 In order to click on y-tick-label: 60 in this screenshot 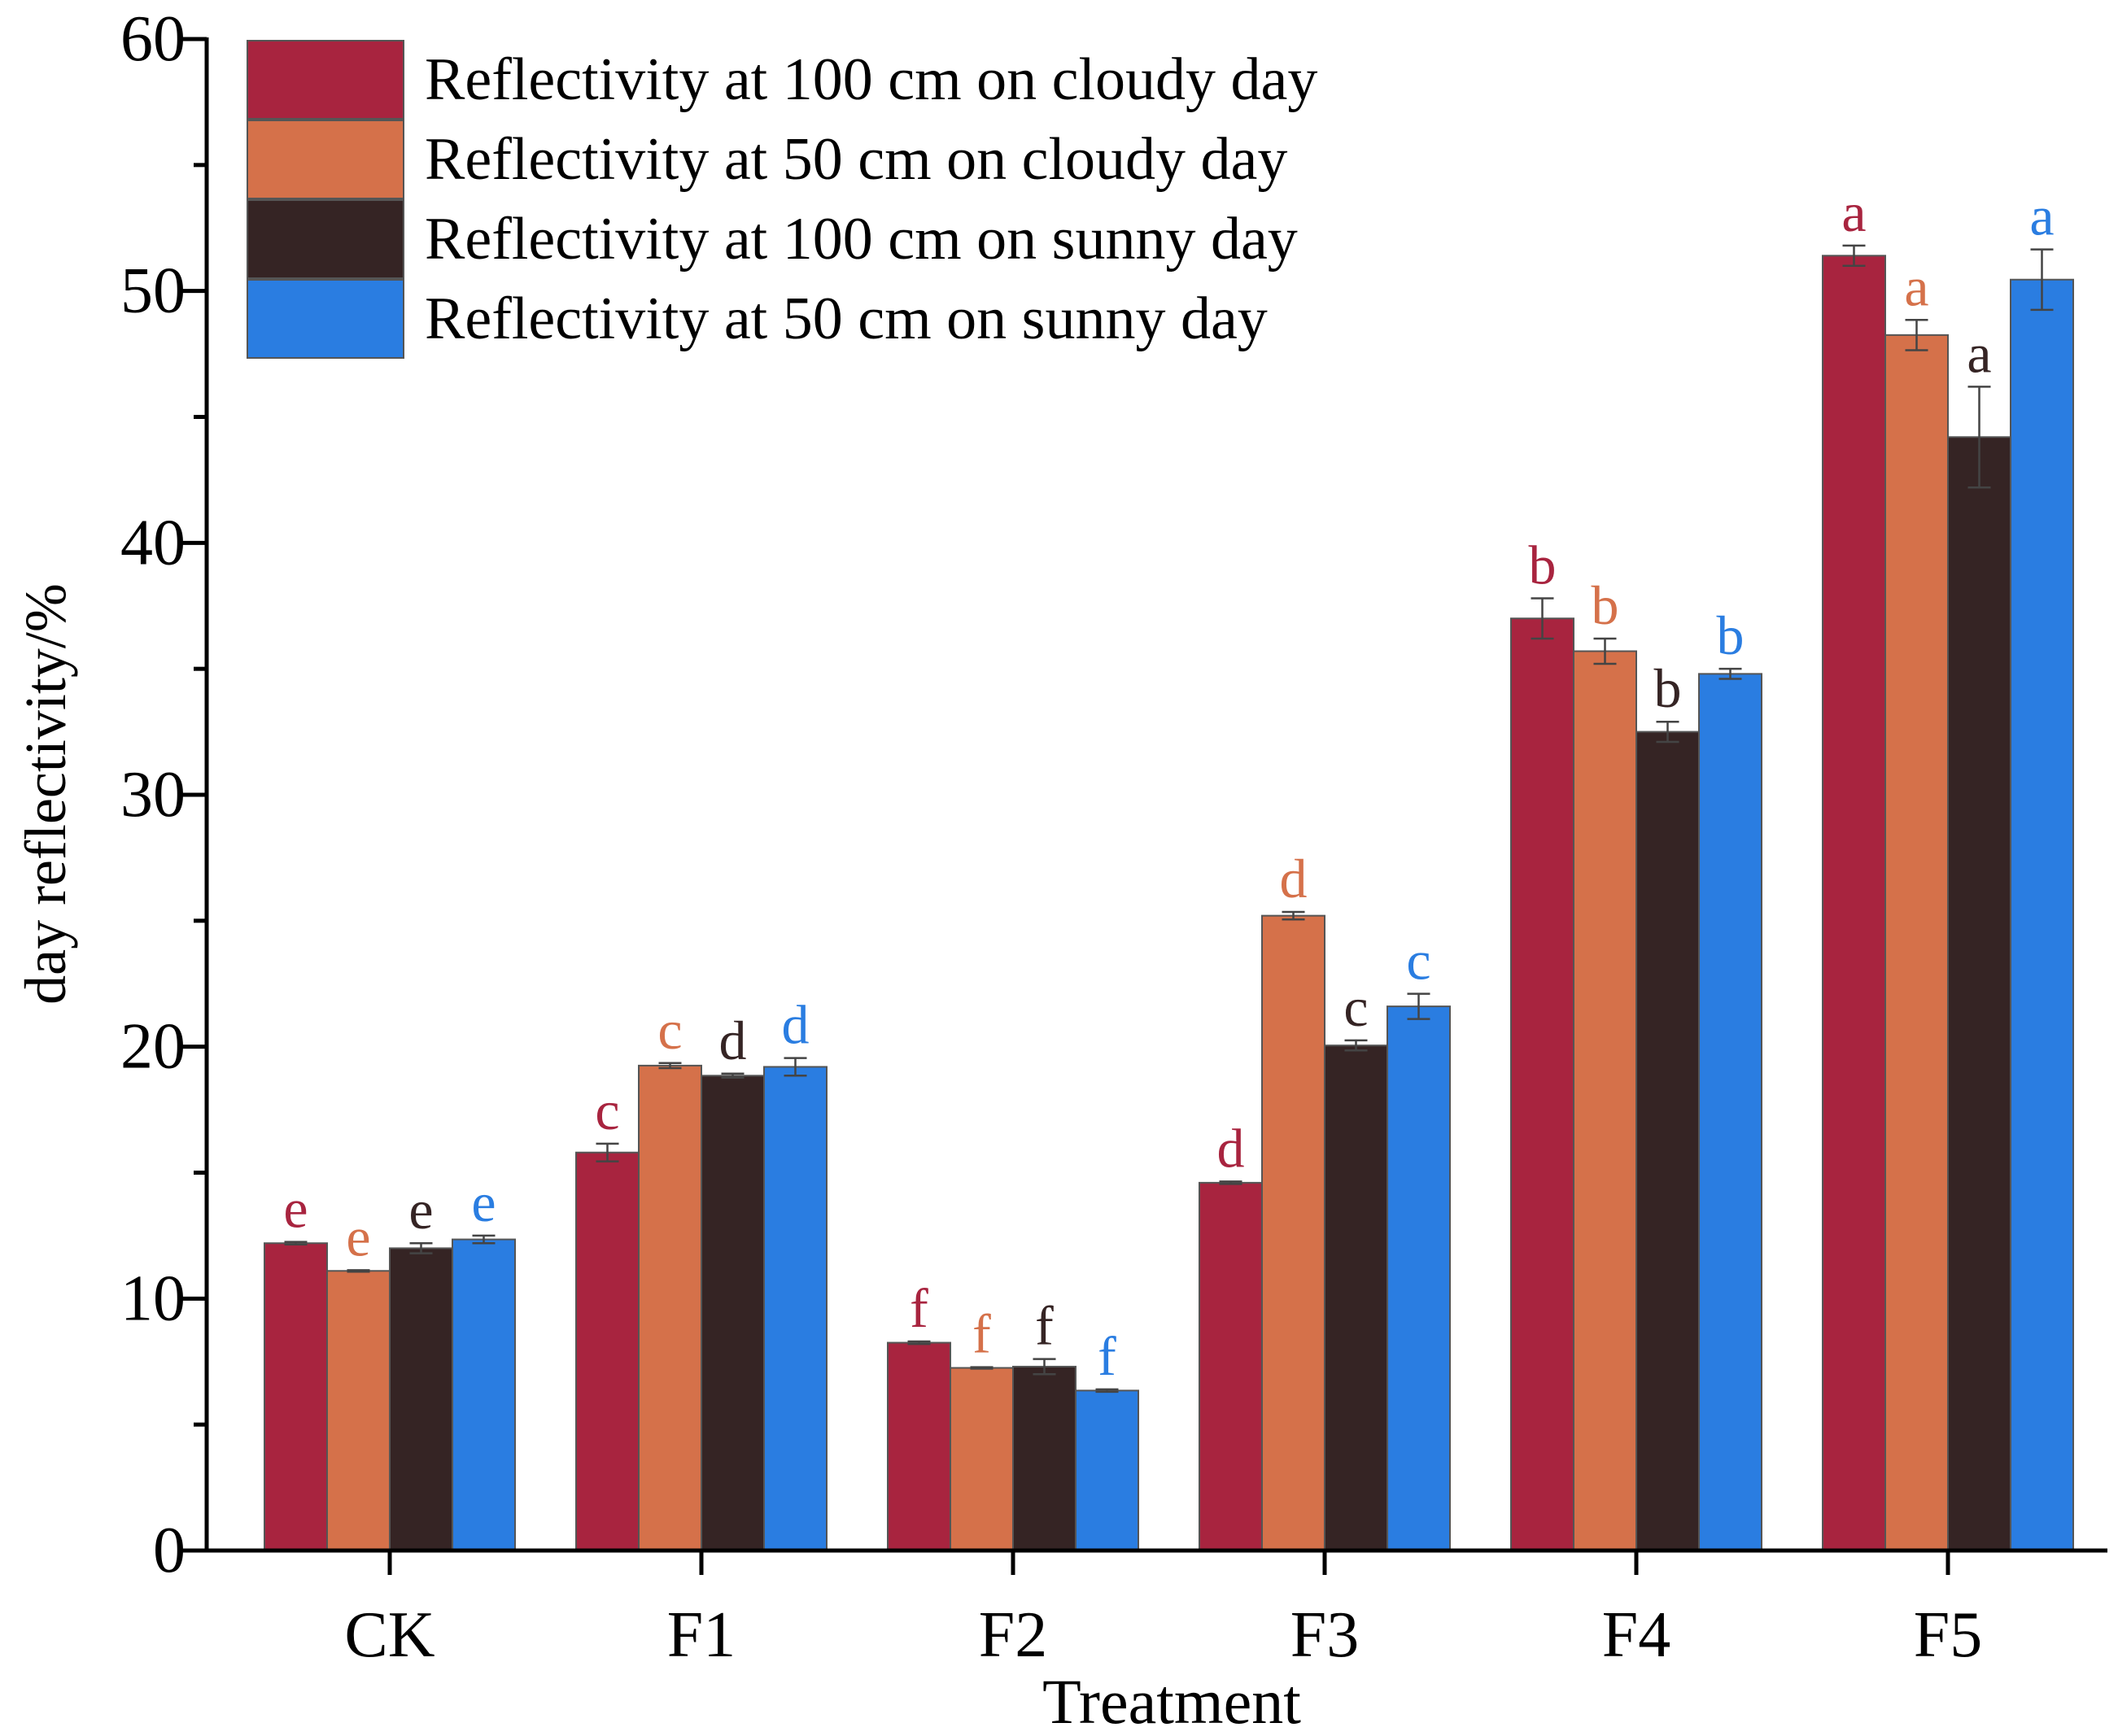, I will do `click(153, 39)`.